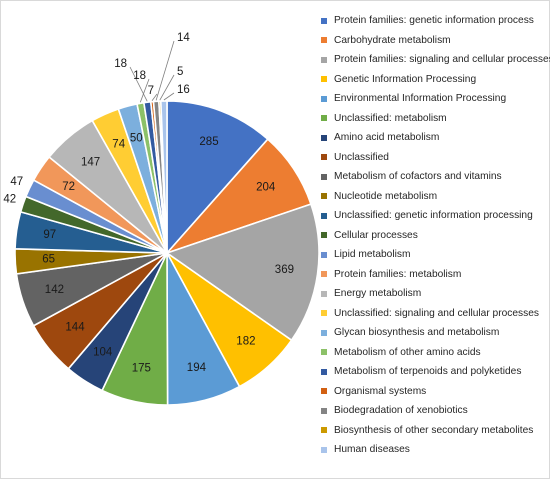 The height and width of the screenshot is (480, 550). What do you see at coordinates (435, 294) in the screenshot?
I see `legend-item-energy-metabolism: Energy metabolism` at bounding box center [435, 294].